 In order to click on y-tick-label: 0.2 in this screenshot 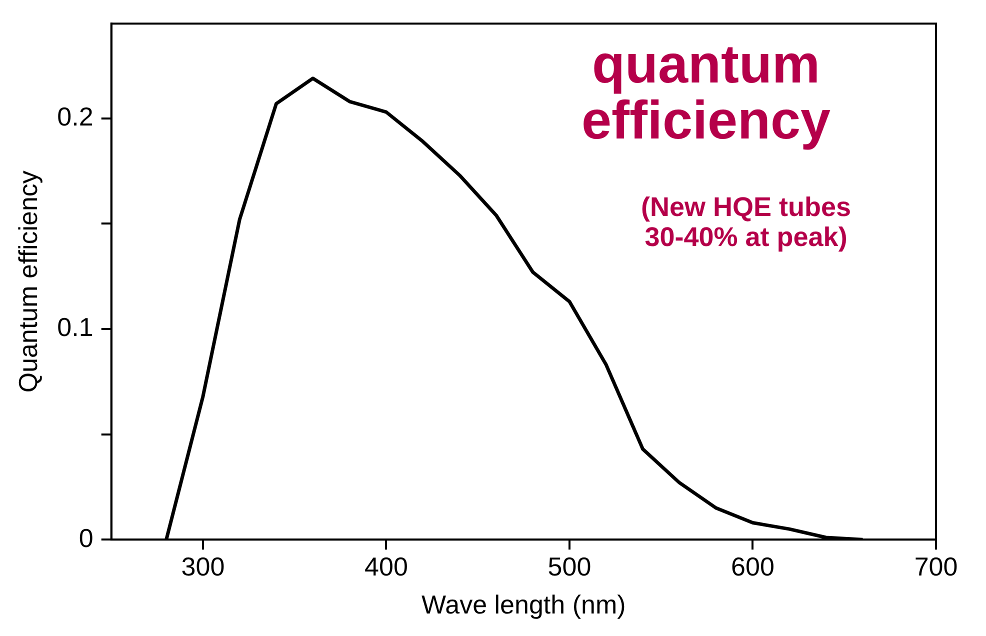, I will do `click(75, 117)`.